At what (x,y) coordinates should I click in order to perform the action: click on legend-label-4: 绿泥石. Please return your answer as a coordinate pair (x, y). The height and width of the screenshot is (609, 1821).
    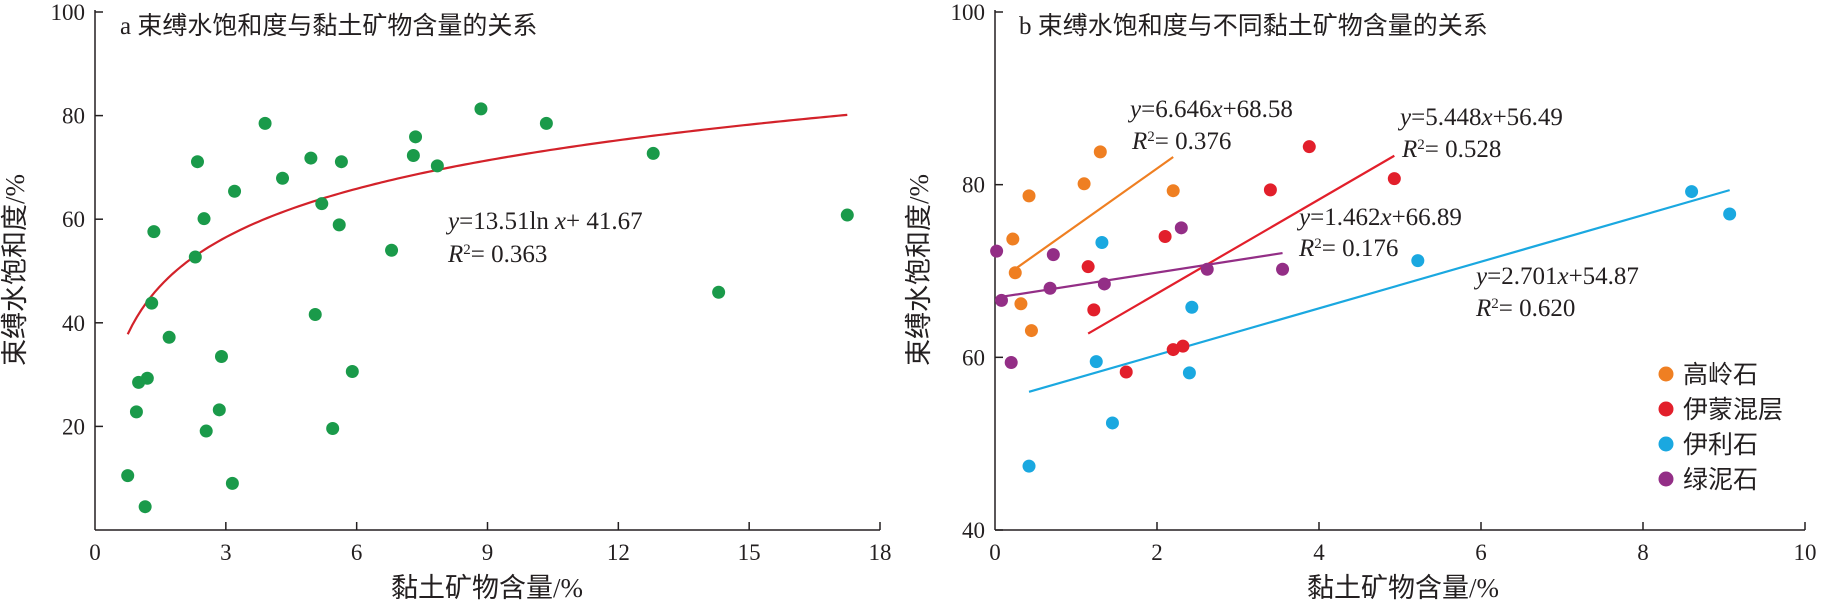
    Looking at the image, I should click on (1720, 480).